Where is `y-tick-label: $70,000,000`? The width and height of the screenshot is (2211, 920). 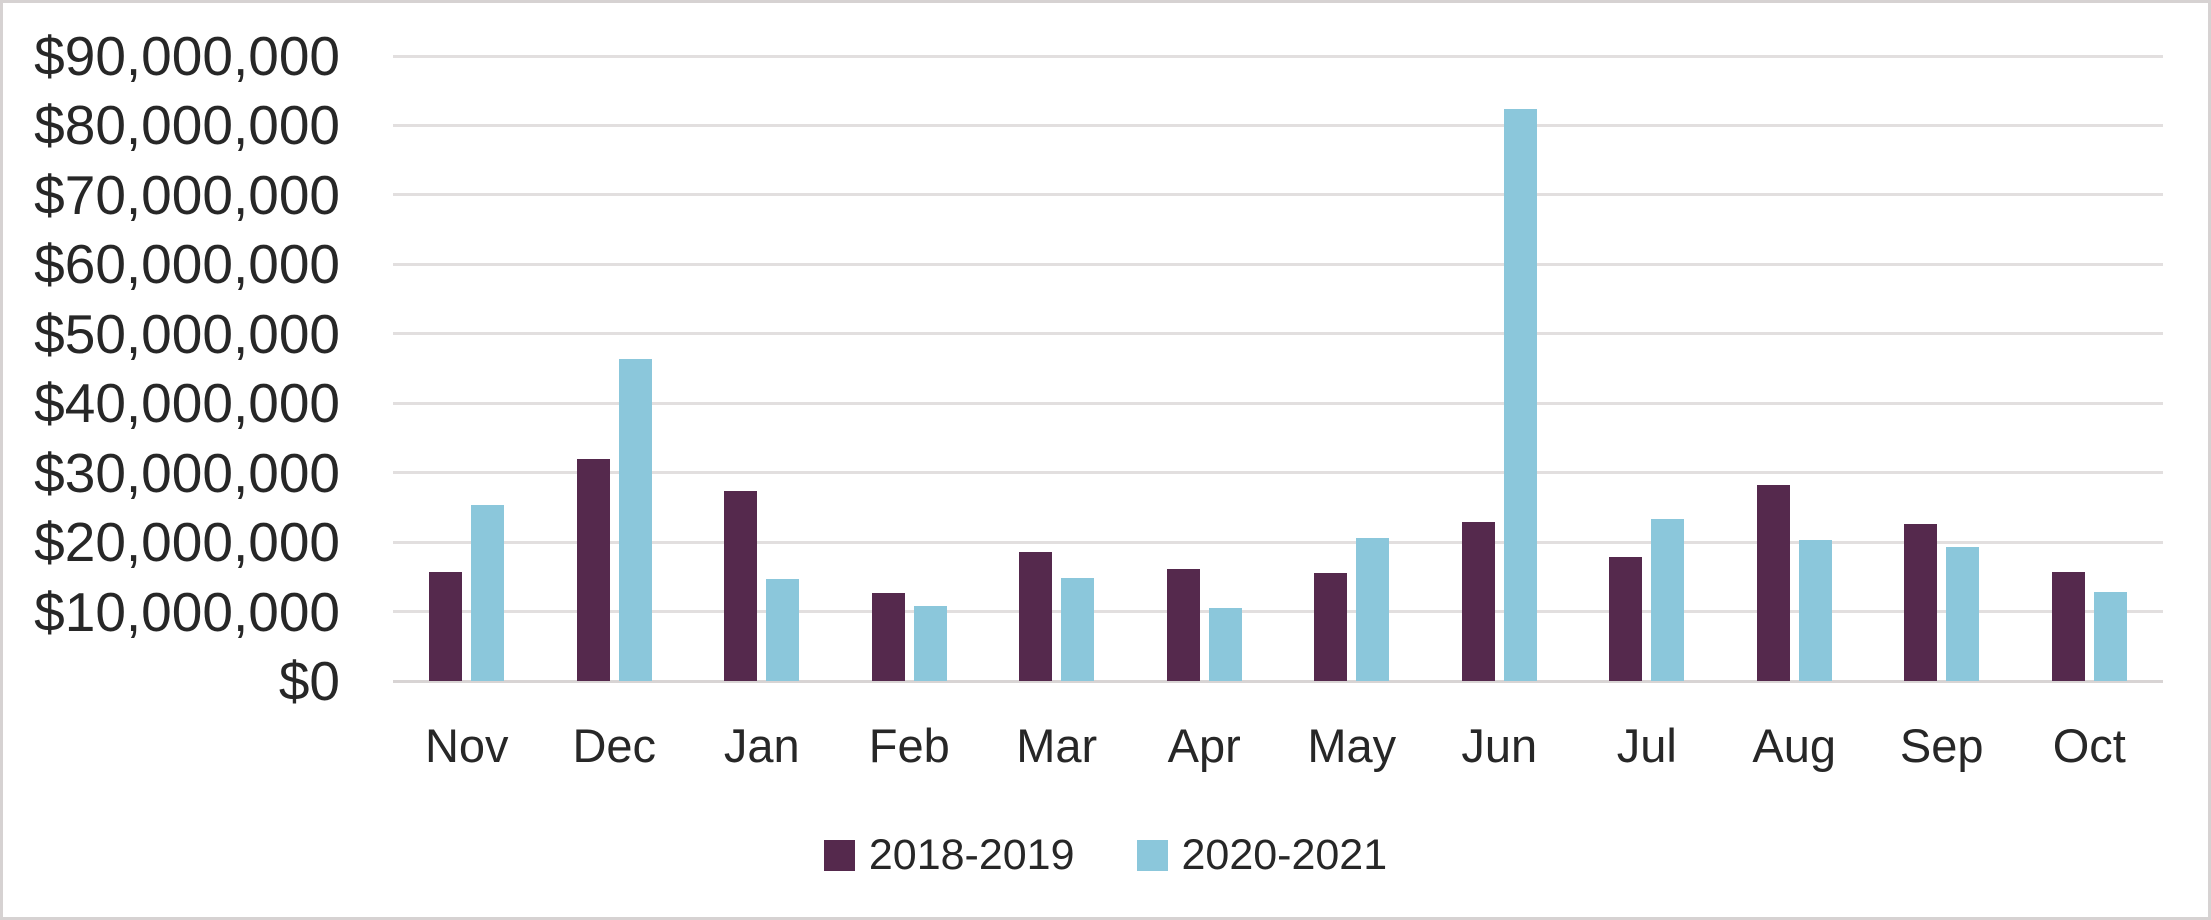 y-tick-label: $70,000,000 is located at coordinates (187, 194).